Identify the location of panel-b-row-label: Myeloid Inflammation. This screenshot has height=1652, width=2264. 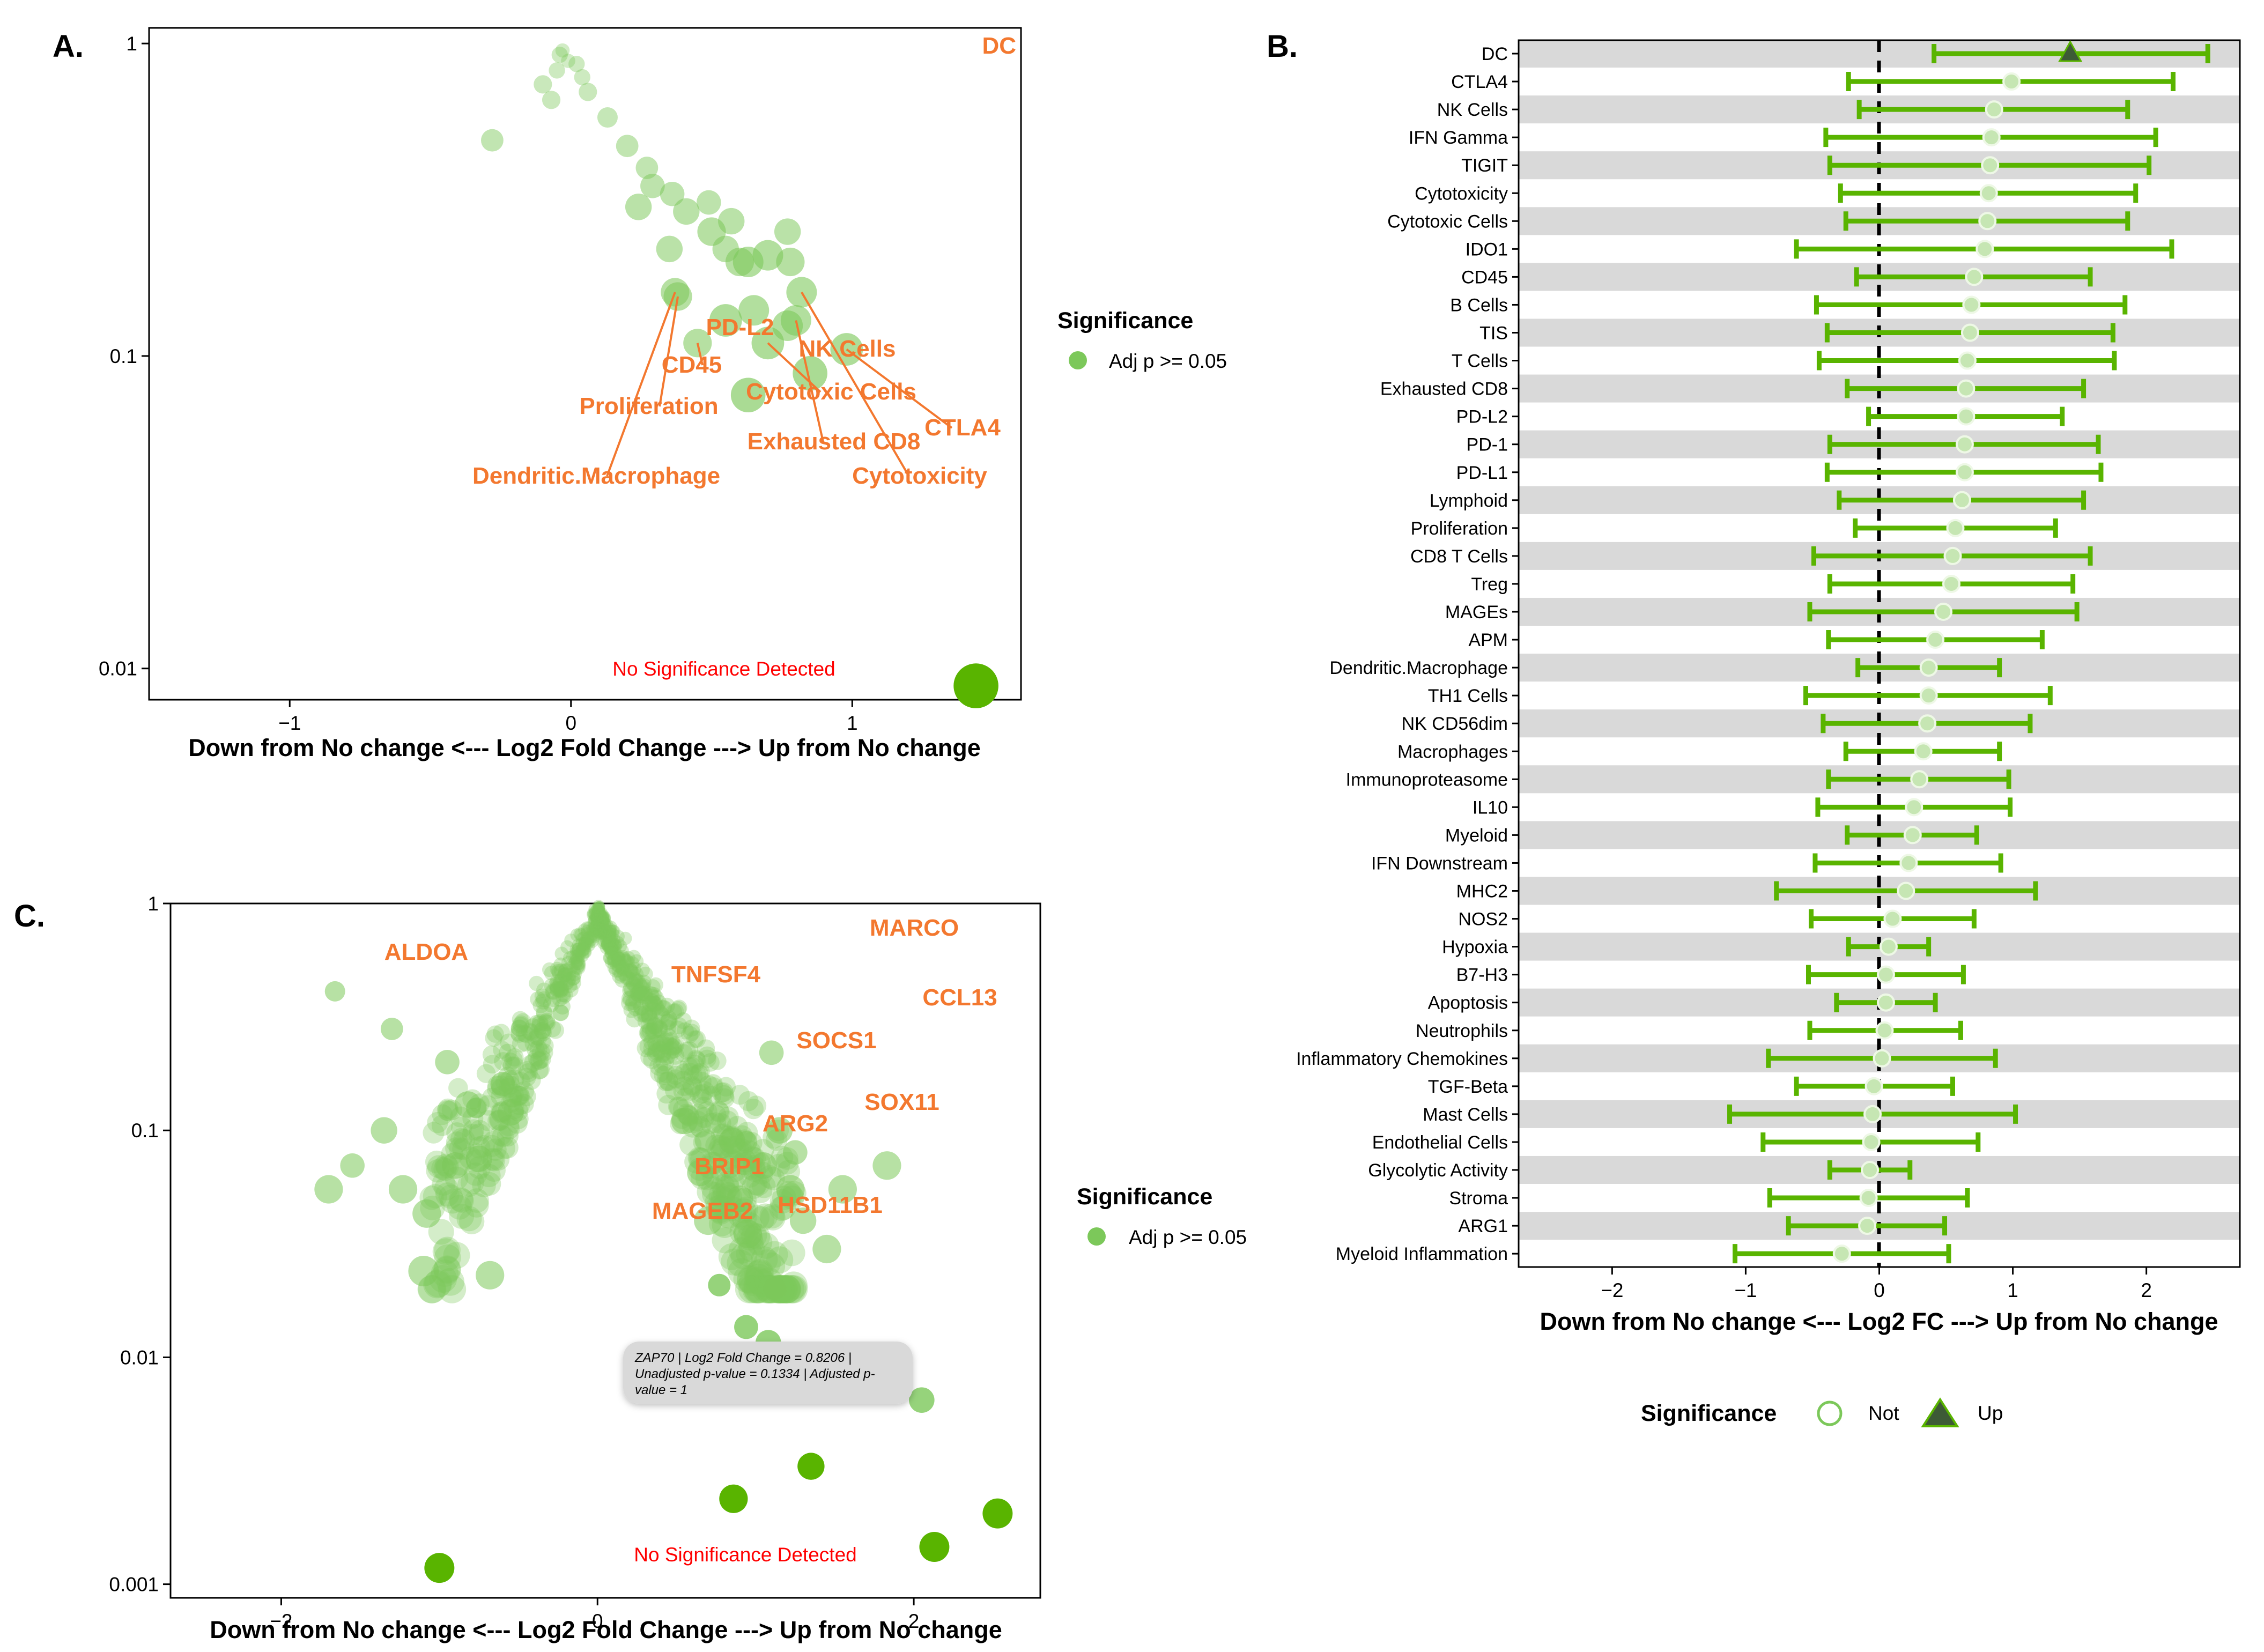
(1422, 1254).